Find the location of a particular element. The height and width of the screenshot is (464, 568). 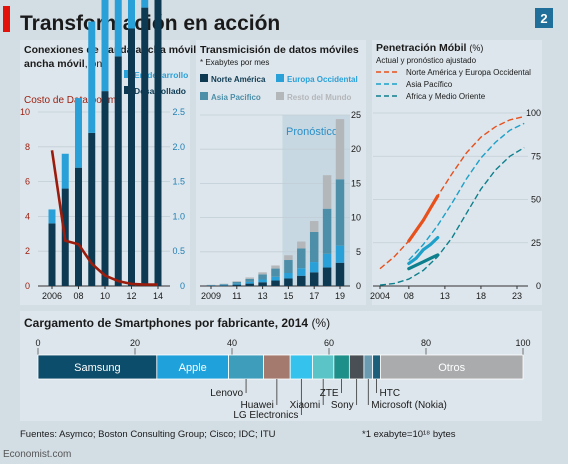

chart1-y2tick-label: 2.5 is located at coordinates (178, 112).